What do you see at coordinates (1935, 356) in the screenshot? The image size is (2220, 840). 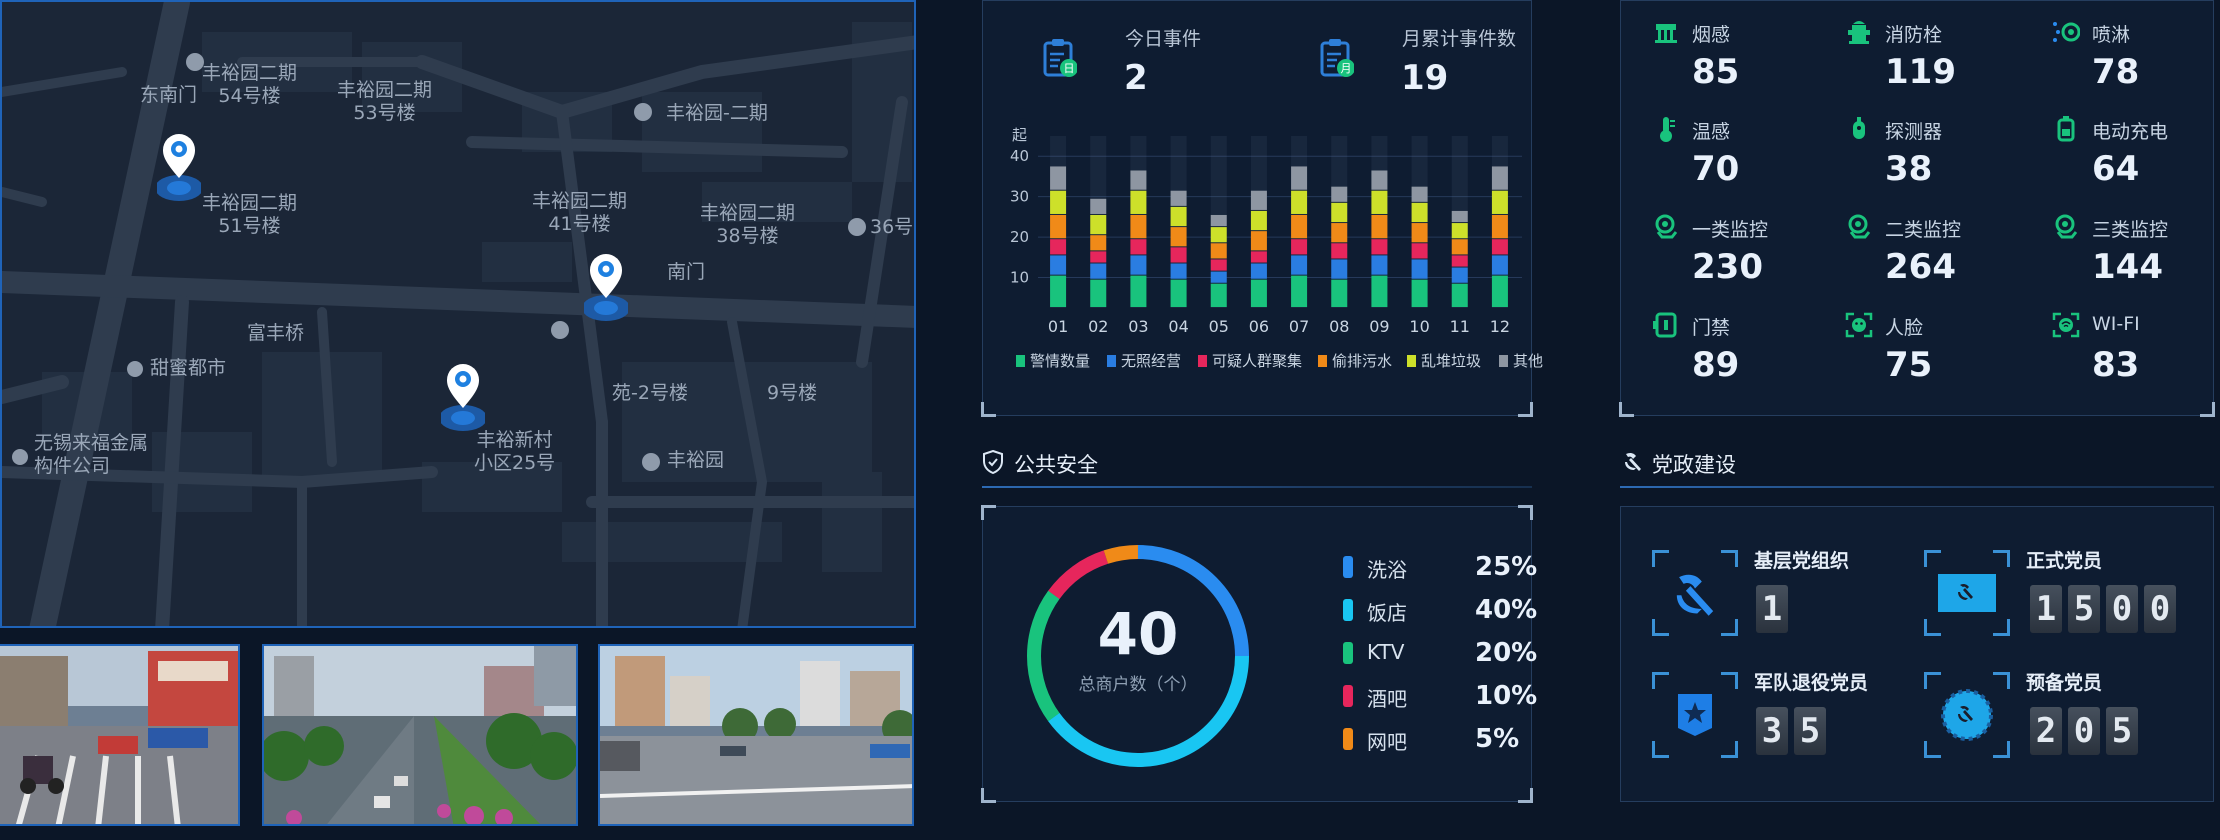 I see `sensor-face: 人脸 75` at bounding box center [1935, 356].